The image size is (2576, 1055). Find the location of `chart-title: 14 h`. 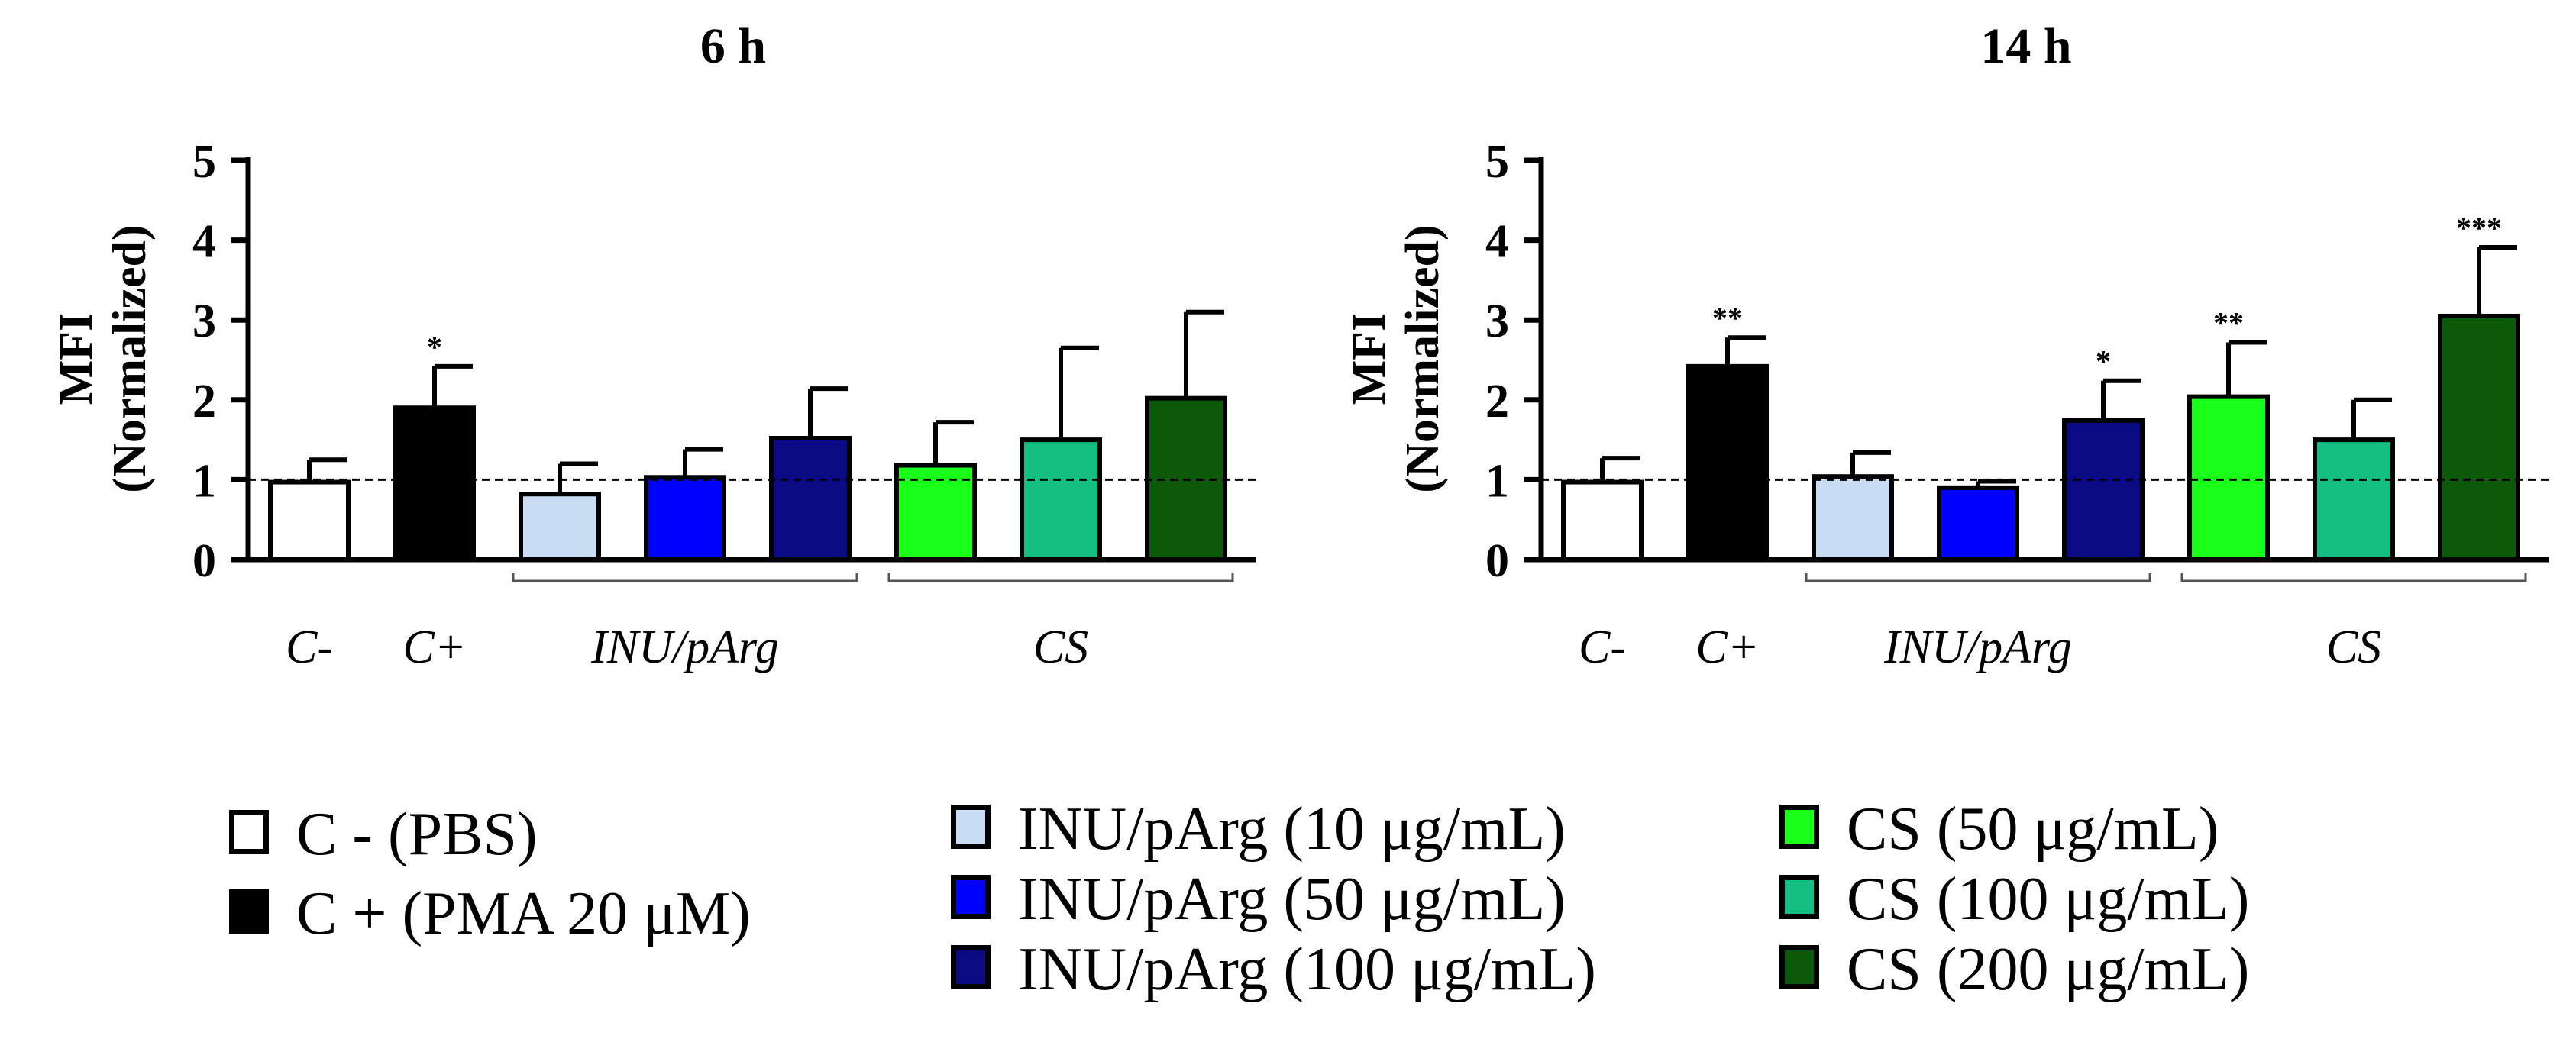

chart-title: 14 h is located at coordinates (2025, 46).